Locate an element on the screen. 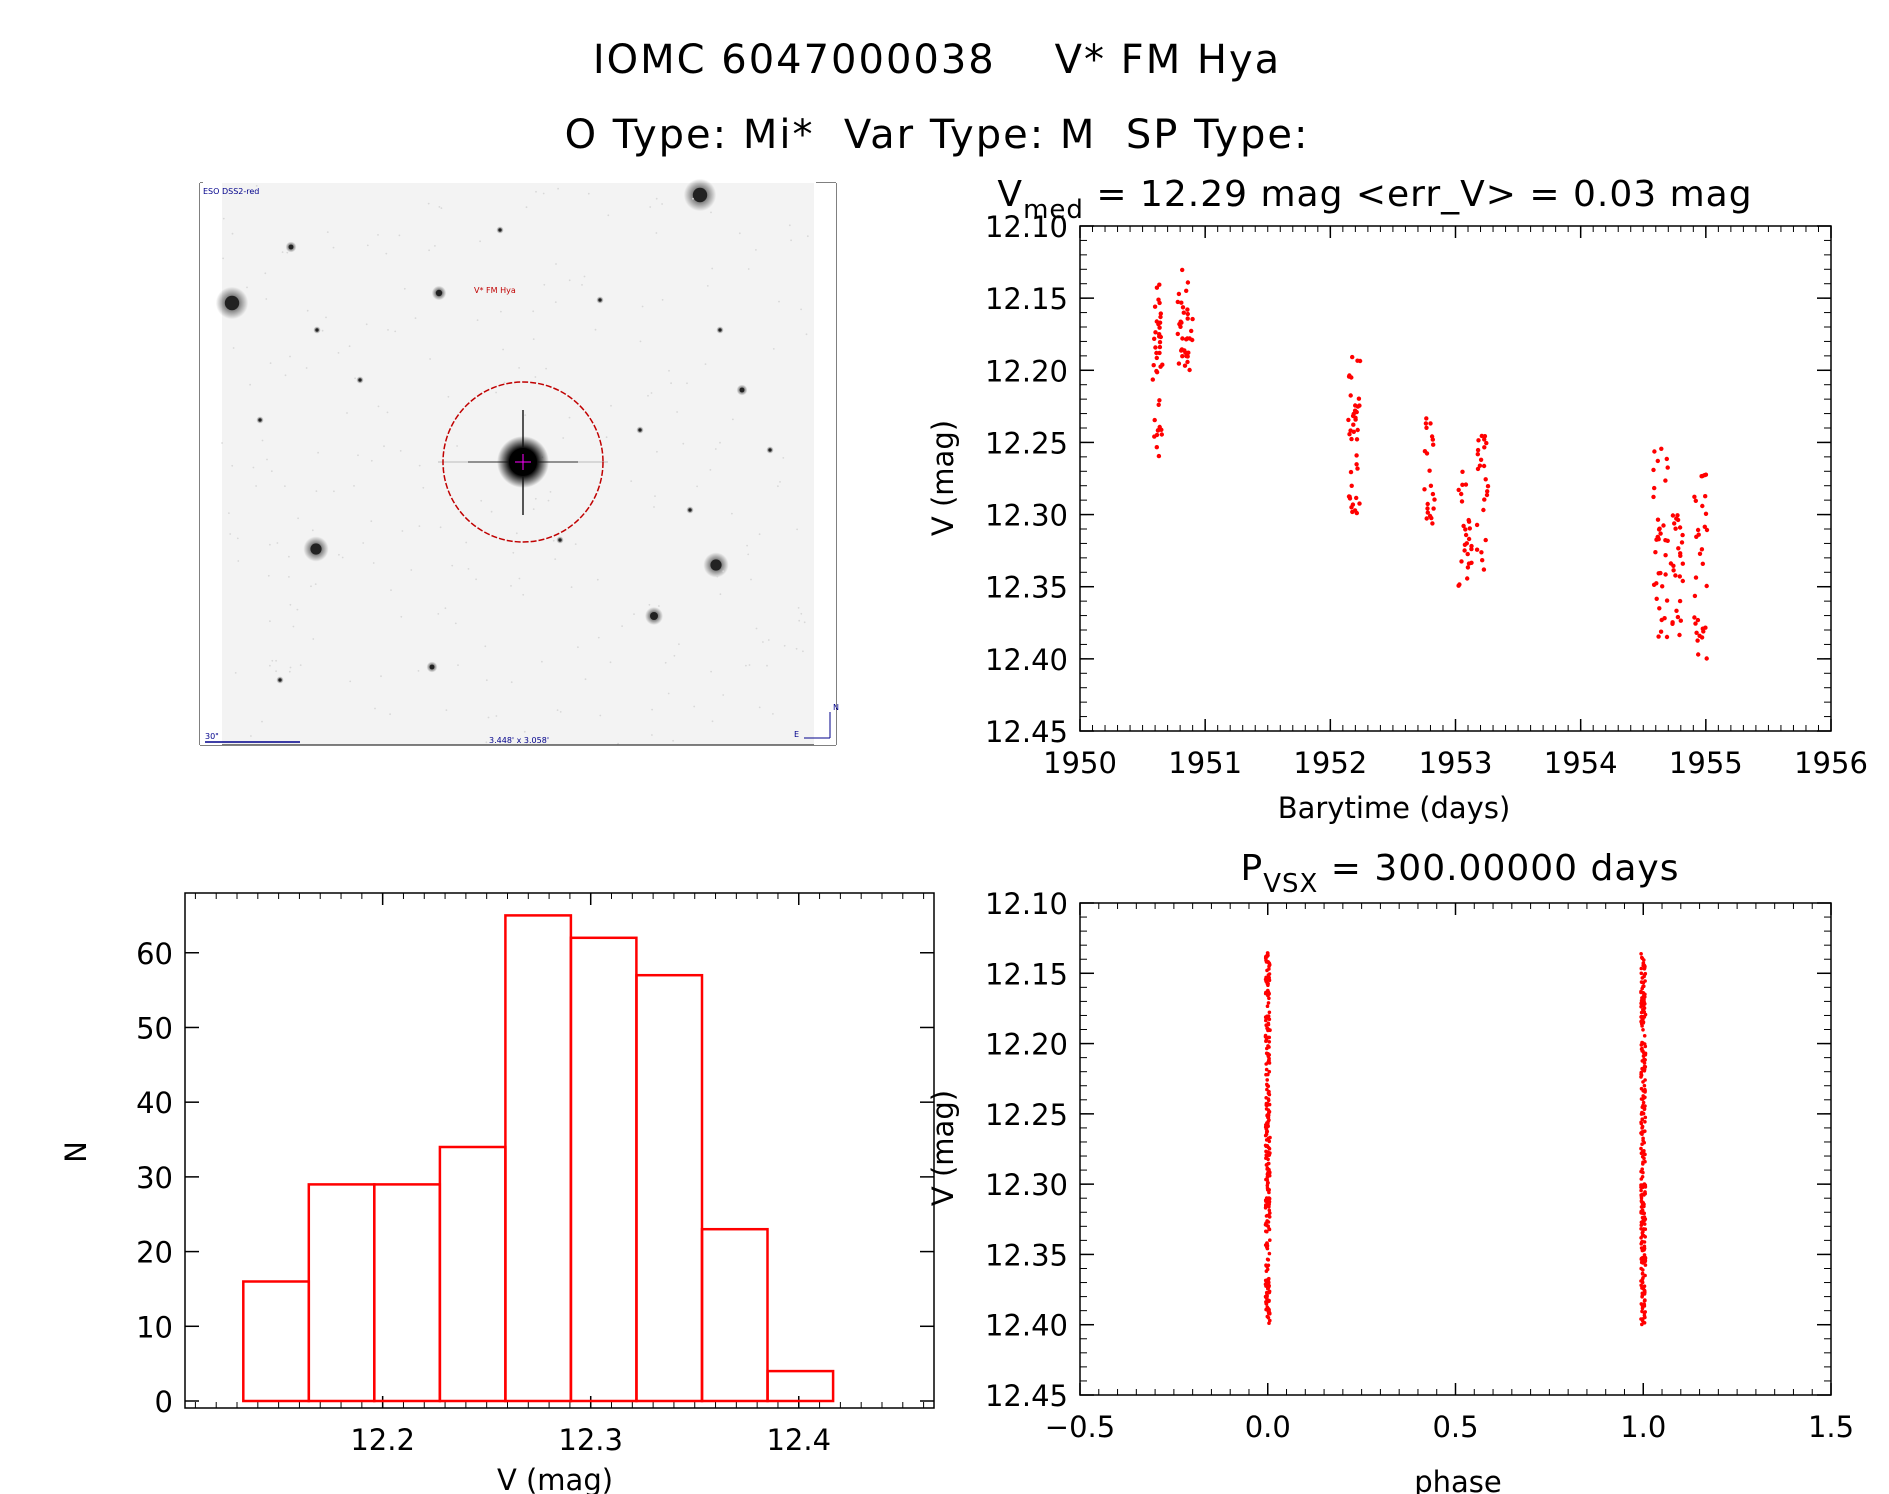 The width and height of the screenshot is (1889, 1494). survey-label: ESO DSS2-red is located at coordinates (231, 191).